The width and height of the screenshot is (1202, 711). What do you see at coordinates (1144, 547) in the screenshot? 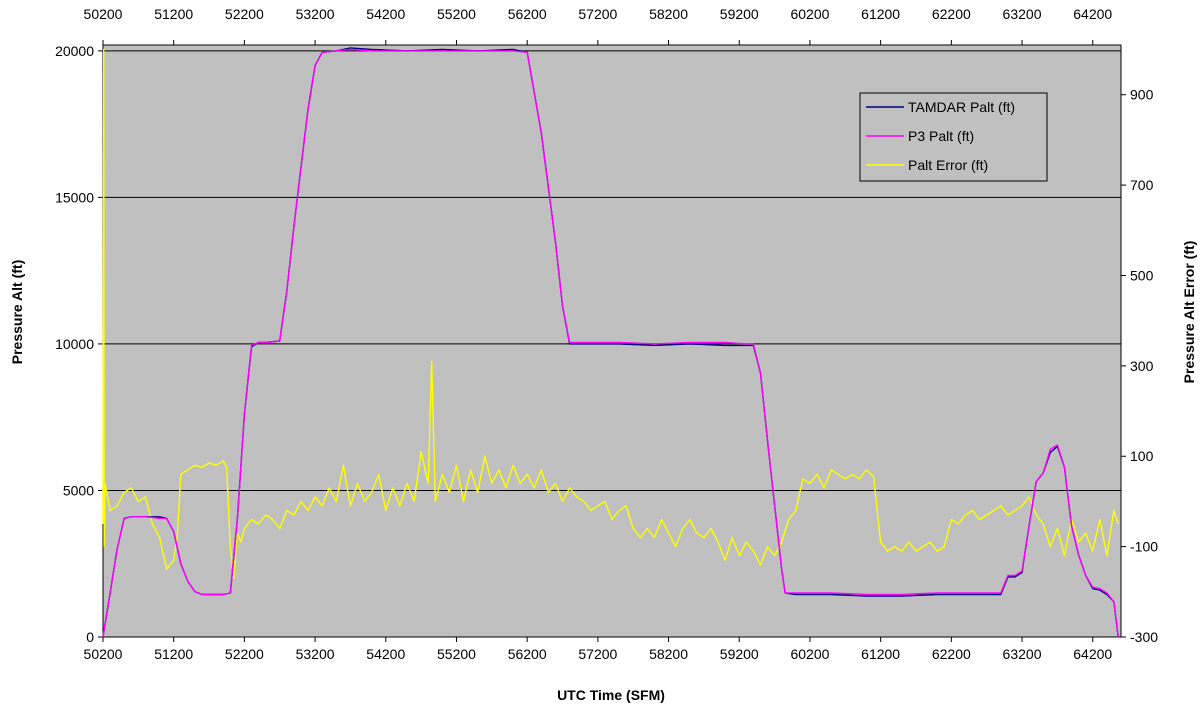
I see `y2-tick-label: -100` at bounding box center [1144, 547].